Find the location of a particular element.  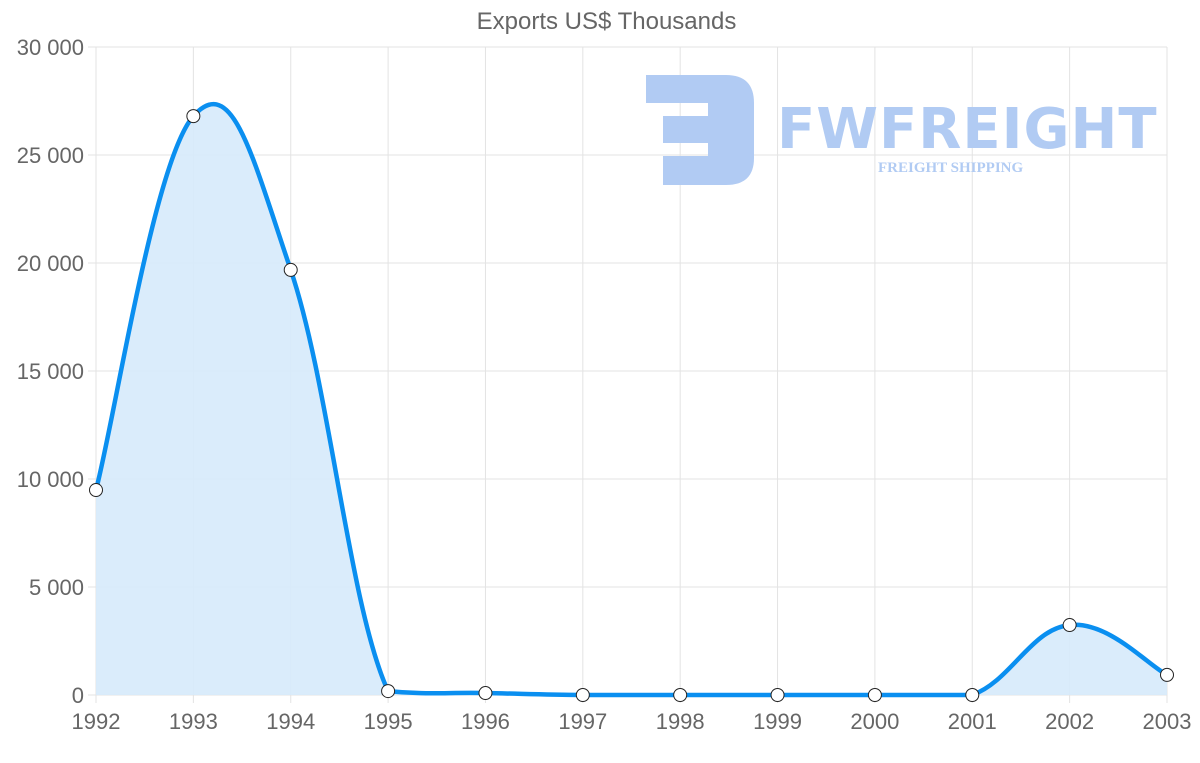

chart-title: Exports US$ Thousands is located at coordinates (606, 21).